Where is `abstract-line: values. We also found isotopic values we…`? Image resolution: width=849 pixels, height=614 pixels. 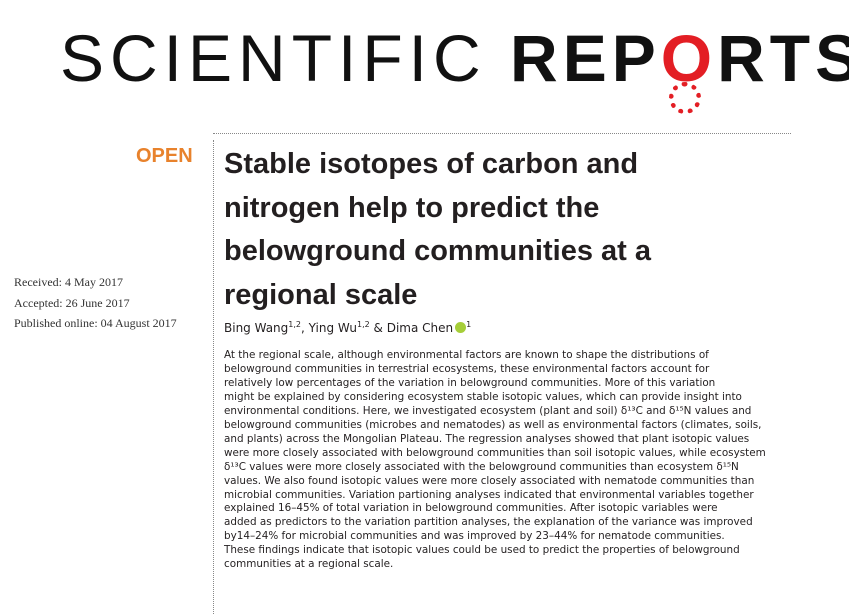
abstract-line: values. We also found isotopic values we… is located at coordinates (489, 480).